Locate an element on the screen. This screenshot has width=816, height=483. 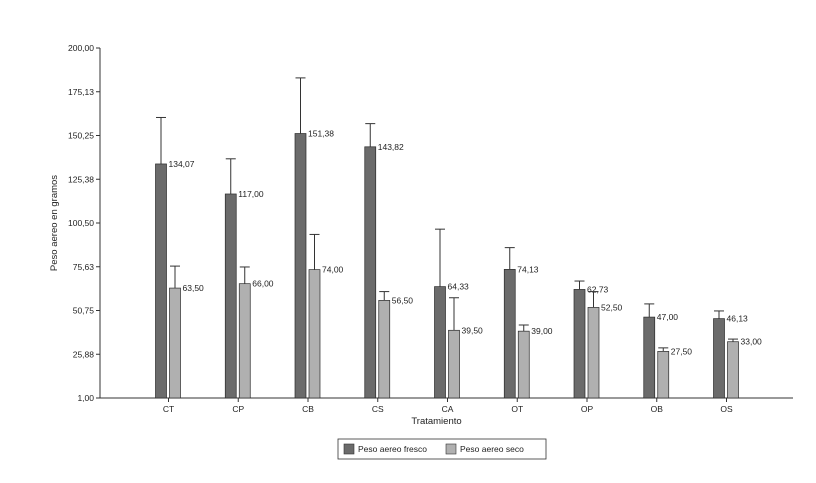
y-tick-label: 50,75 is located at coordinates (84, 311).